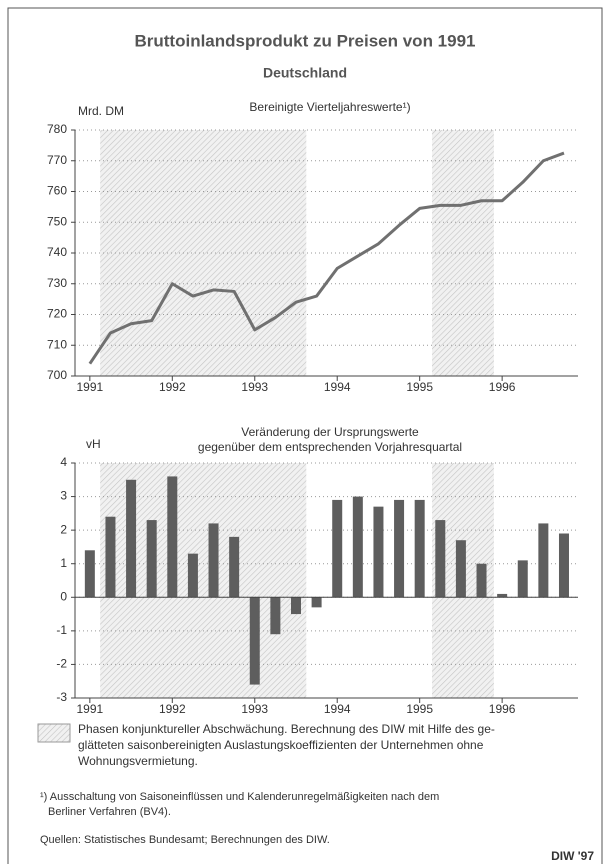  What do you see at coordinates (57, 252) in the screenshot?
I see `y-tick-label: 740` at bounding box center [57, 252].